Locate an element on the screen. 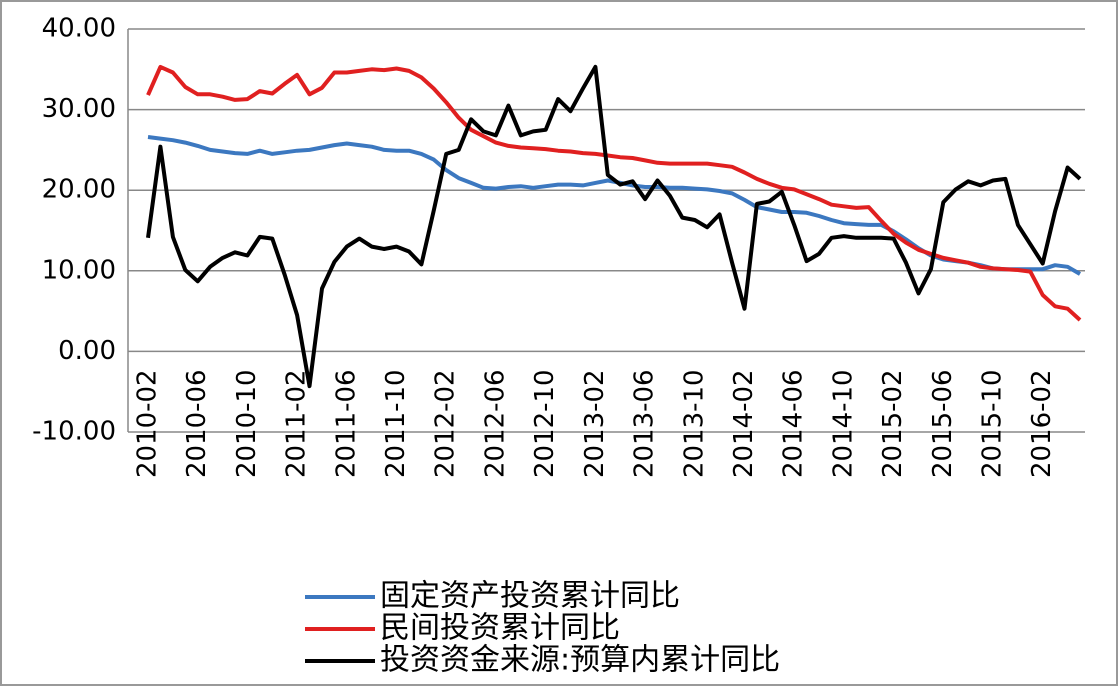  x-tick-label: 2016-02 is located at coordinates (1042, 423).